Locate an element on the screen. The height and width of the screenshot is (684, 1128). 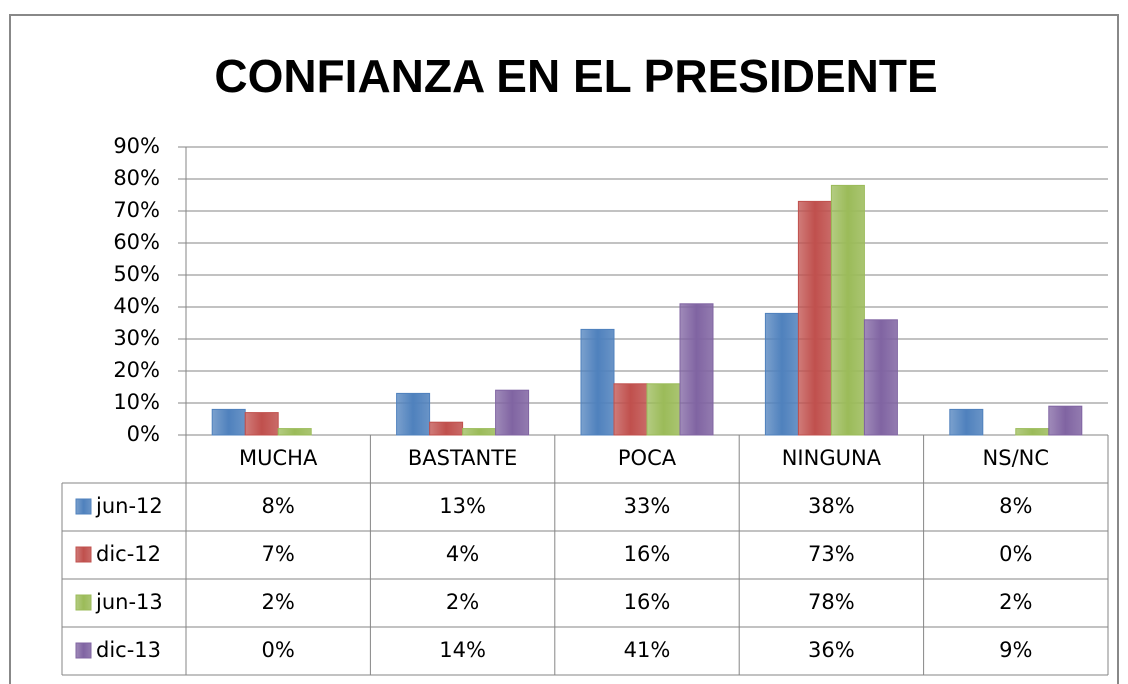
x-tick-label: MUCHA is located at coordinates (278, 458).